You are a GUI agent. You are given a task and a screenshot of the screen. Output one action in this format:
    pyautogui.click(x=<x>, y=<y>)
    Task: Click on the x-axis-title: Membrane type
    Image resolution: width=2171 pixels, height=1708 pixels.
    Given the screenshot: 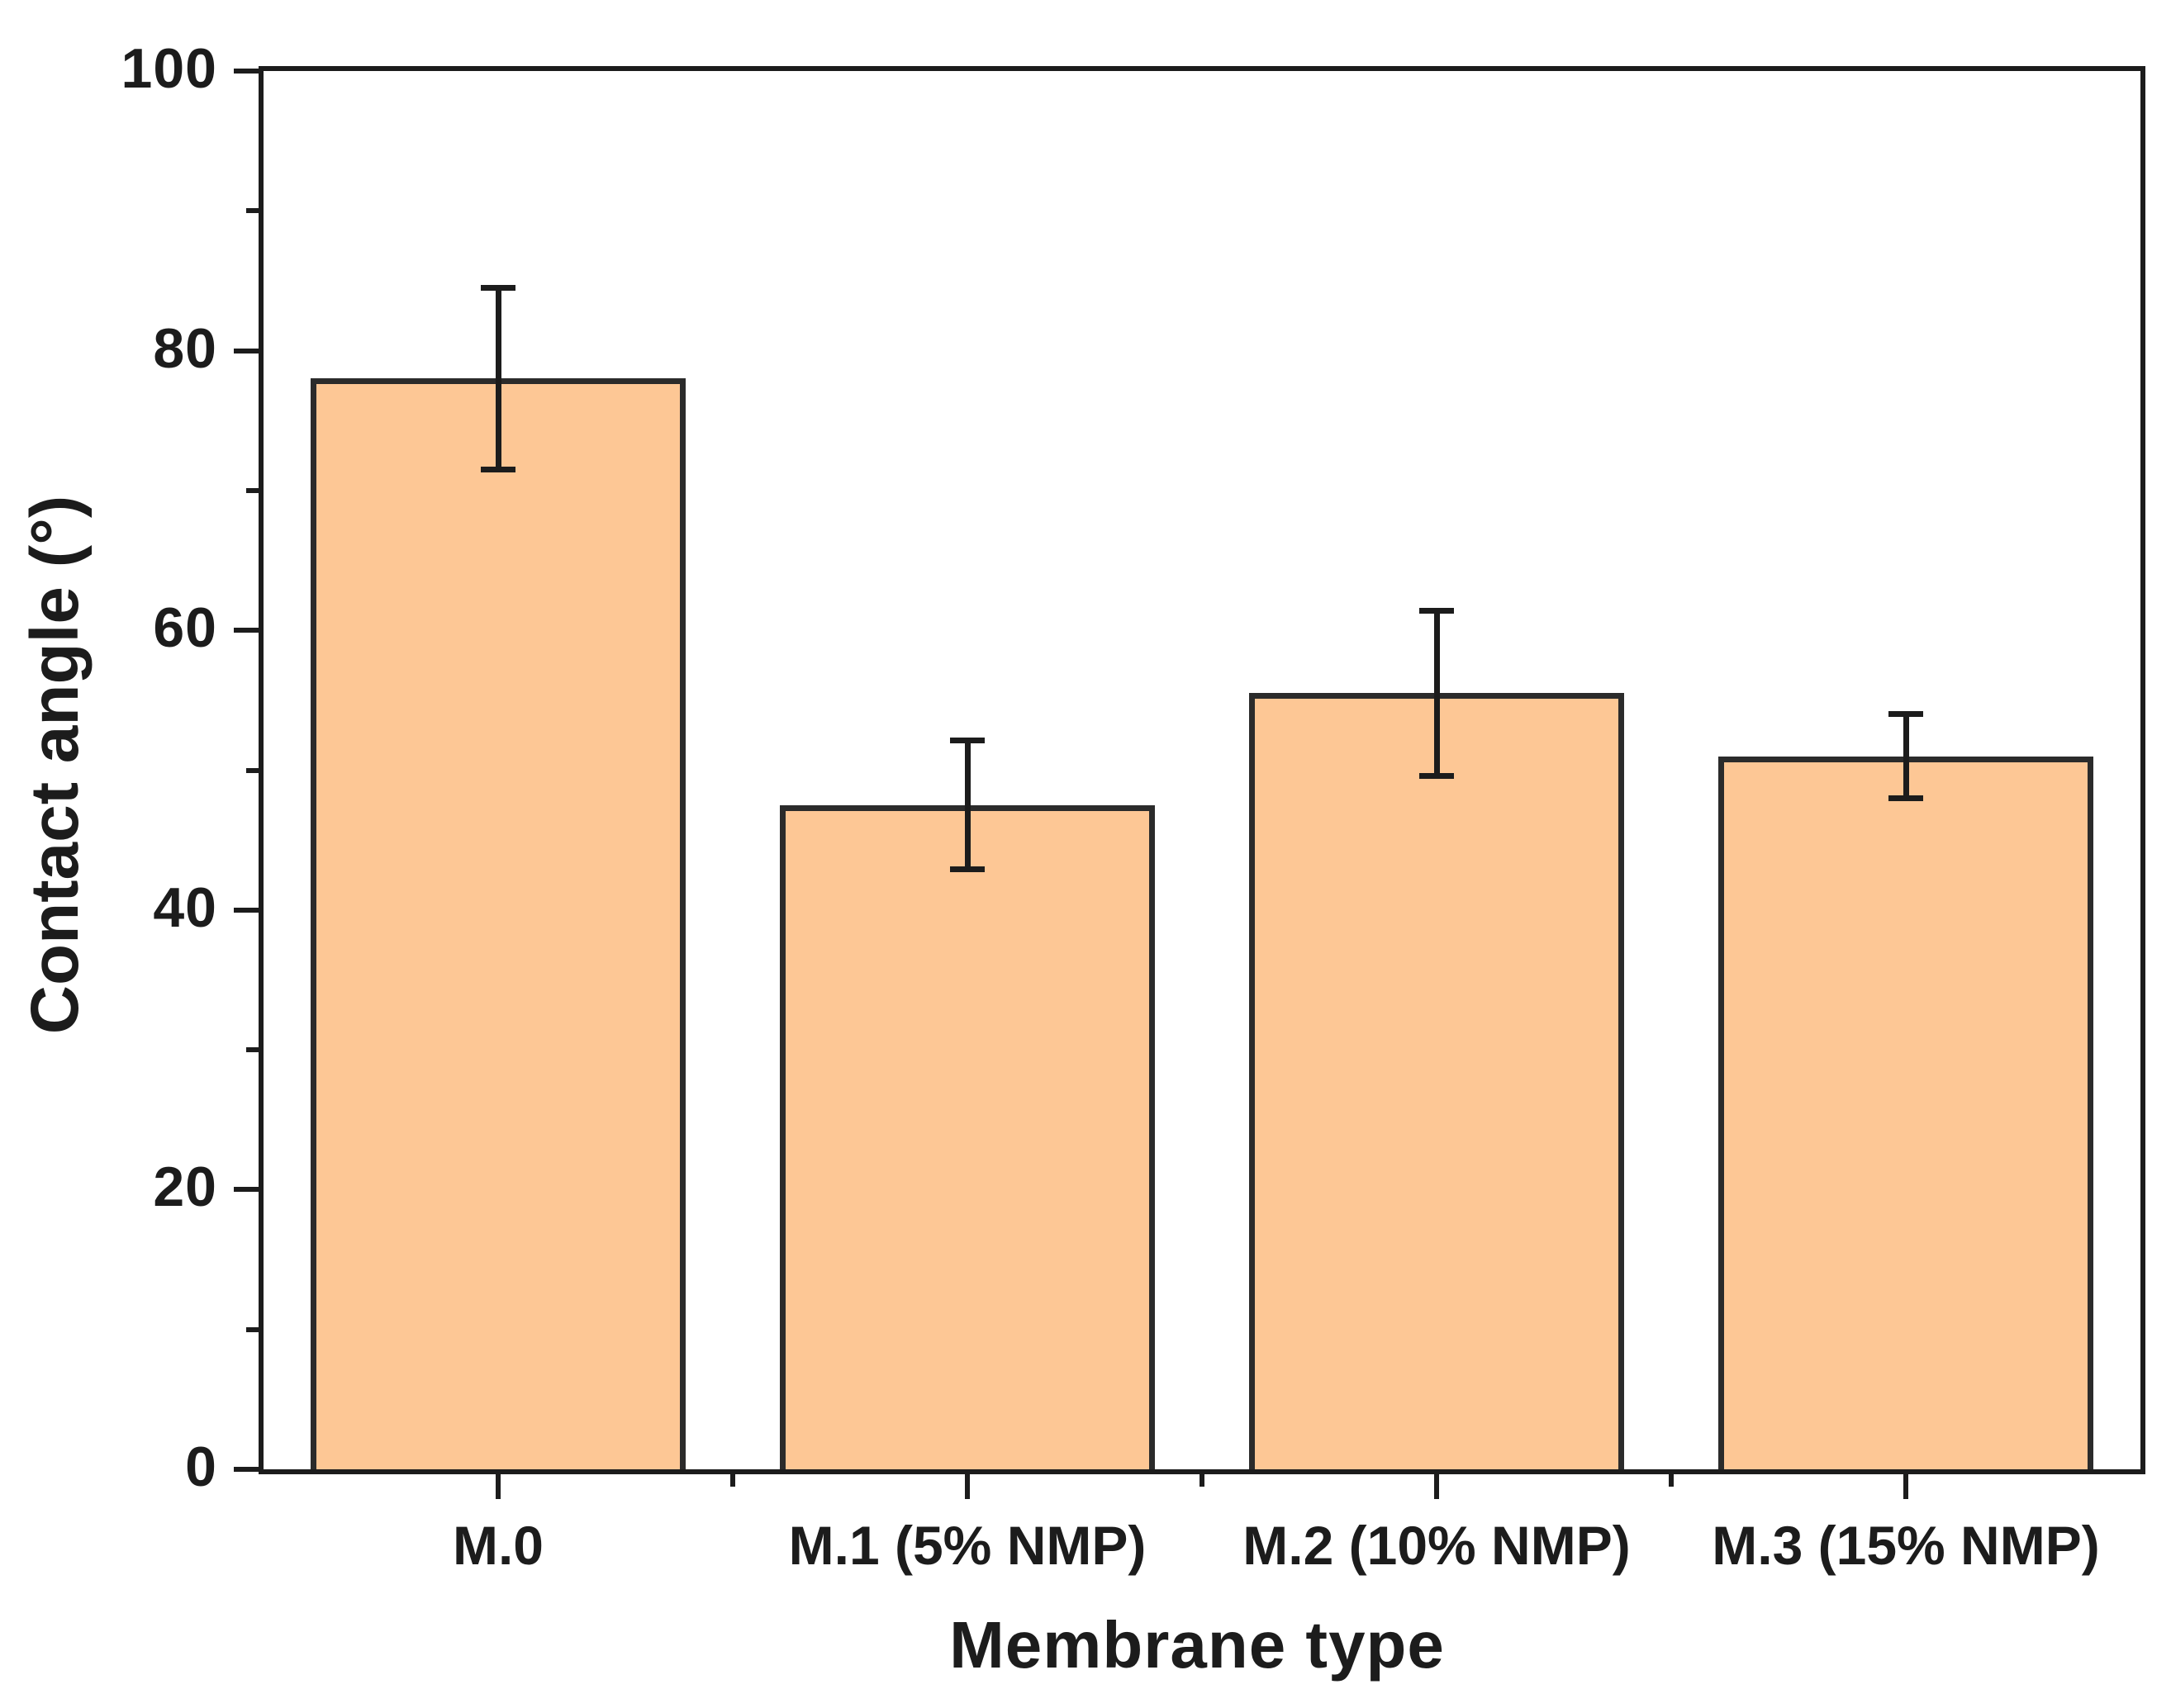 What is the action you would take?
    pyautogui.click(x=1197, y=1645)
    